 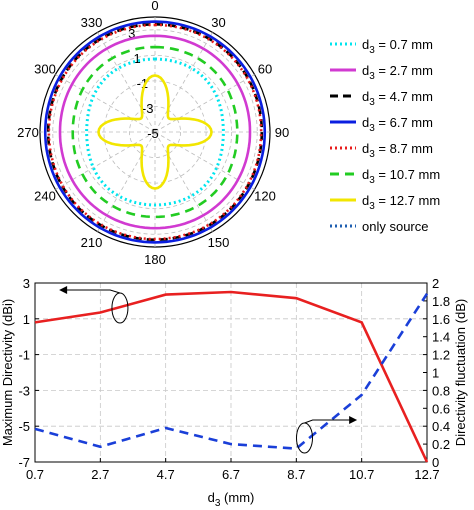 What do you see at coordinates (148, 108) in the screenshot?
I see `polar-radial-tick: -3` at bounding box center [148, 108].